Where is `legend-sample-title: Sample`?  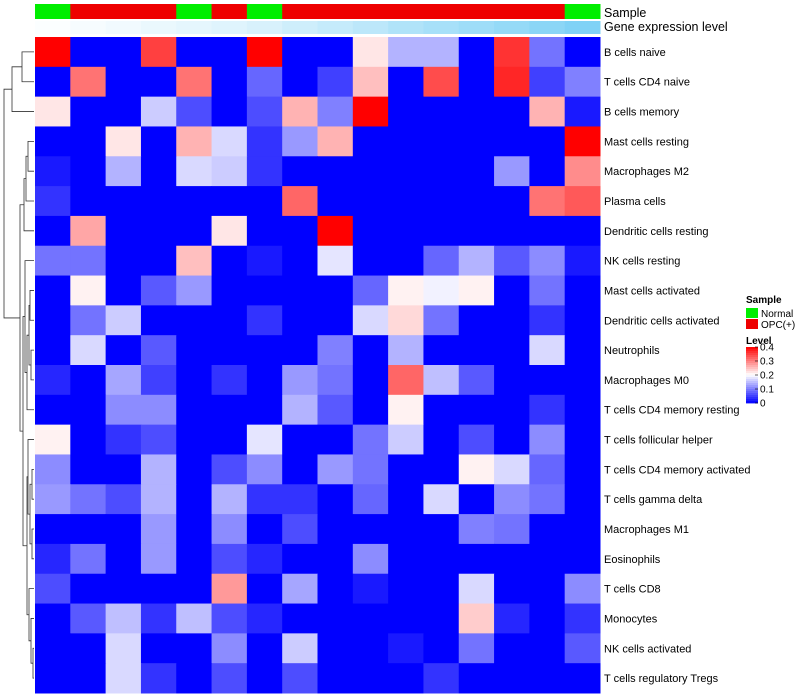 legend-sample-title: Sample is located at coordinates (764, 300).